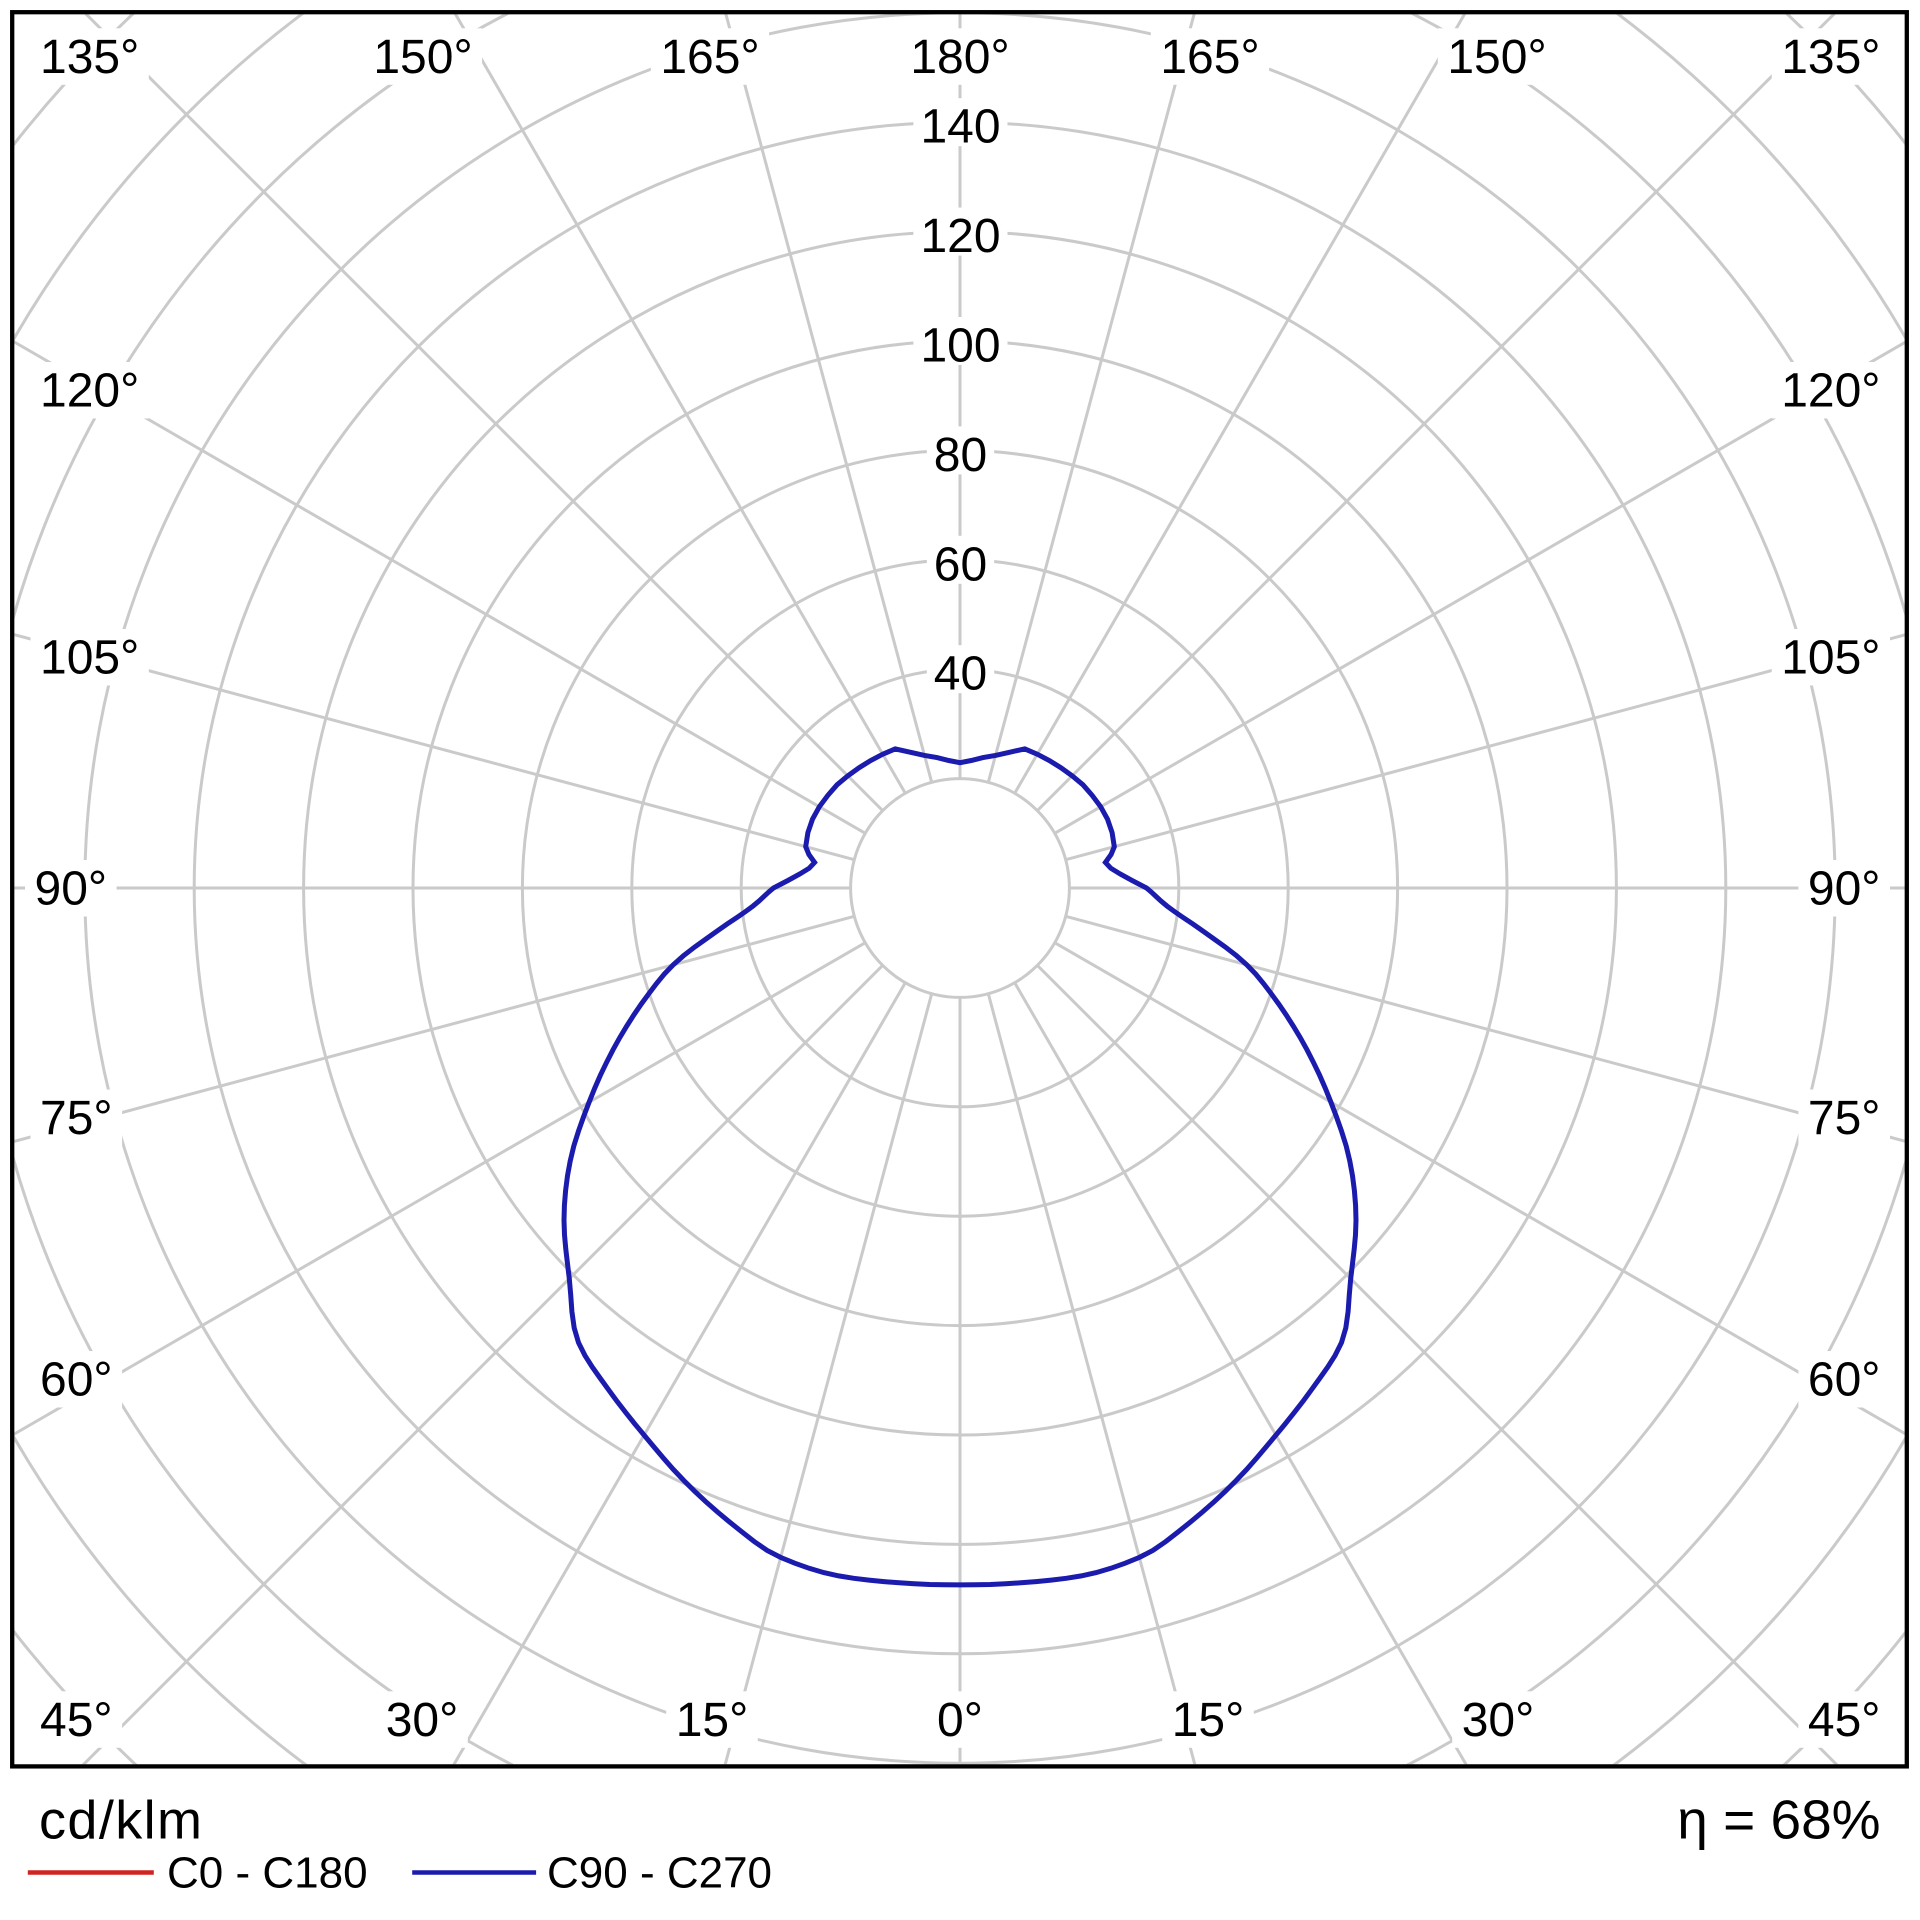  What do you see at coordinates (960, 674) in the screenshot?
I see `svg-text: 40` at bounding box center [960, 674].